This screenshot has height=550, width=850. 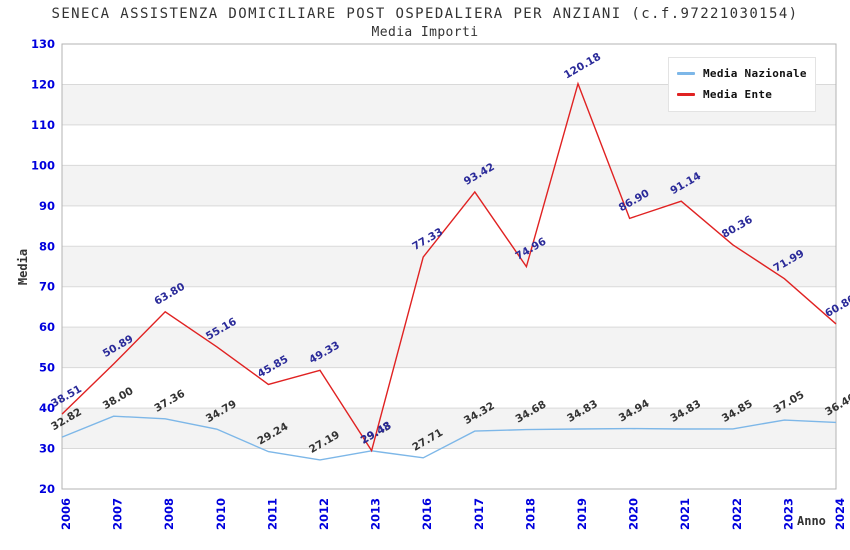 What do you see at coordinates (43, 44) in the screenshot?
I see `y-tick-label: 130` at bounding box center [43, 44].